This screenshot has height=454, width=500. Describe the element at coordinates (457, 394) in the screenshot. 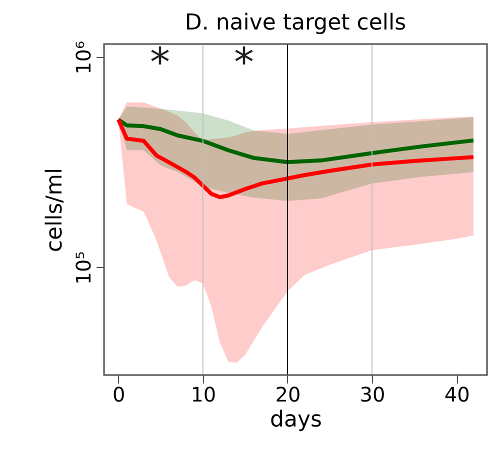

I see `x-tick-label: 40` at that location.